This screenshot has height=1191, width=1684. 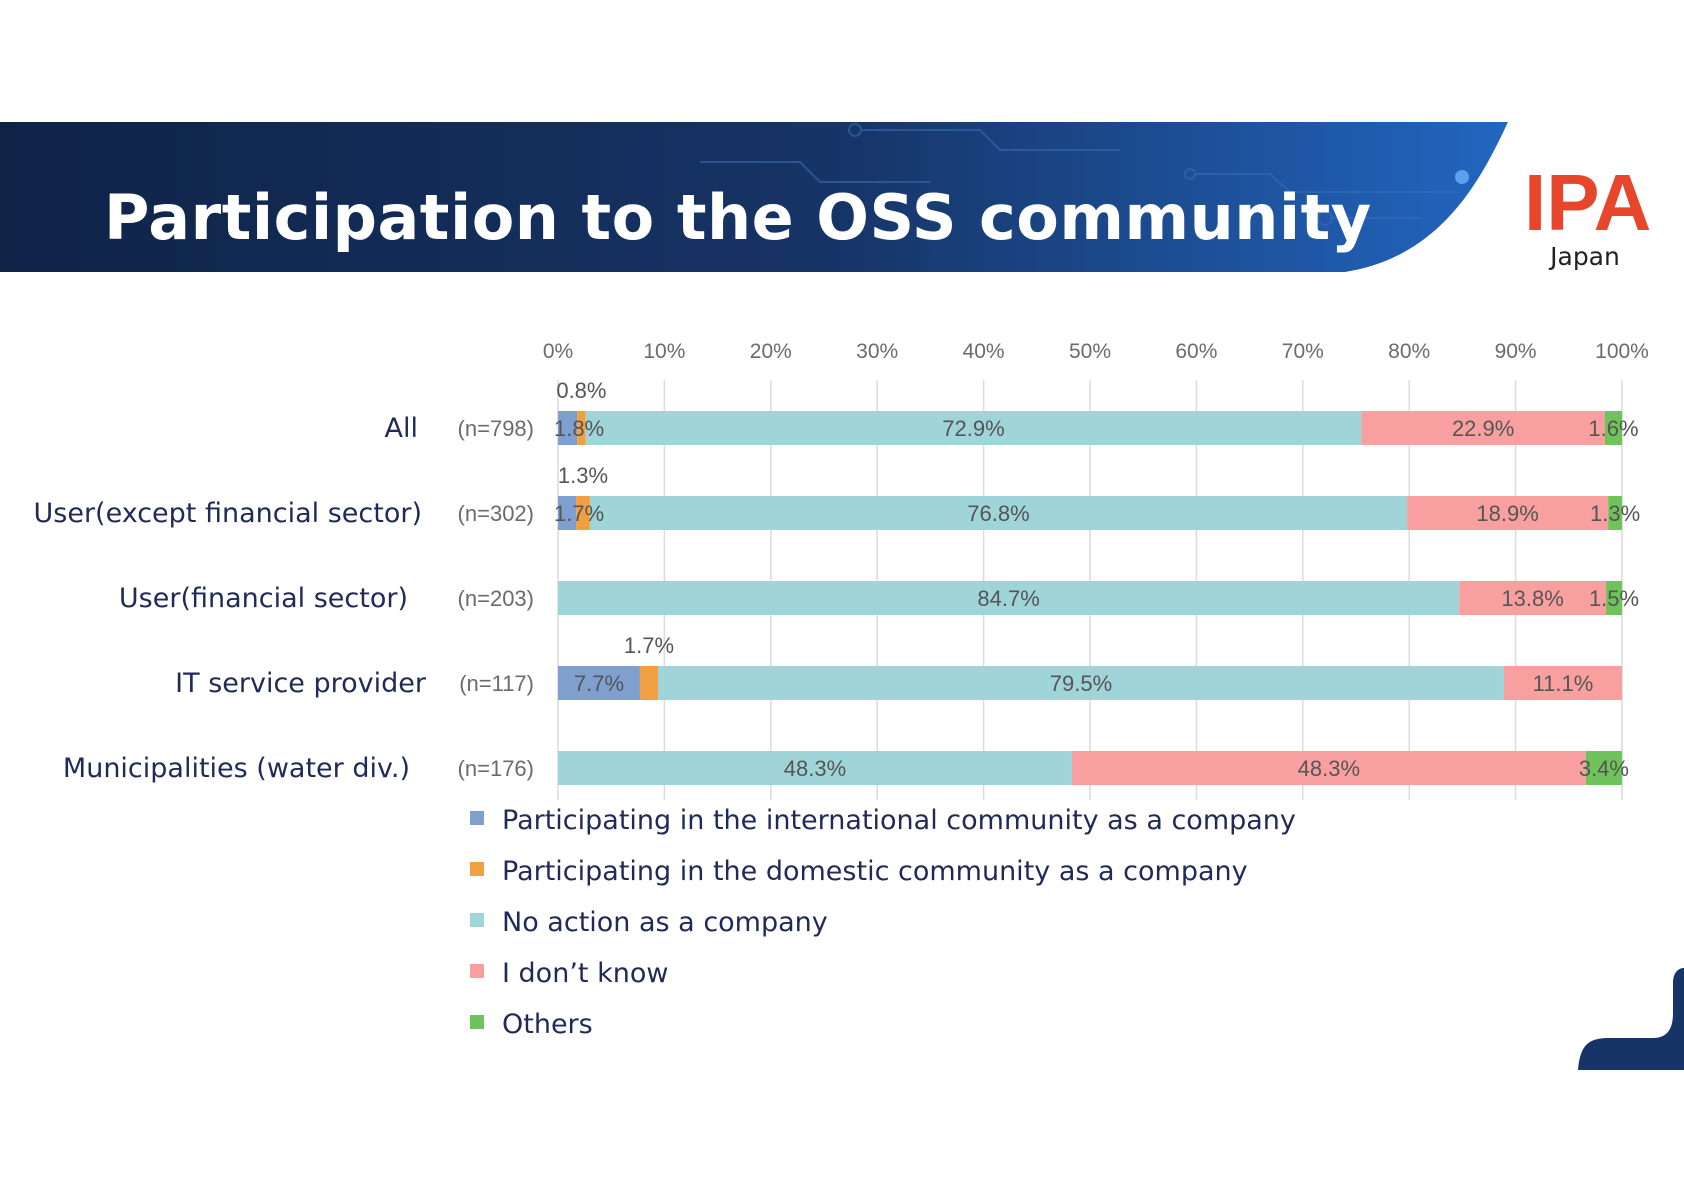 I want to click on ipa-logo-text: IPA, so click(x=1587, y=203).